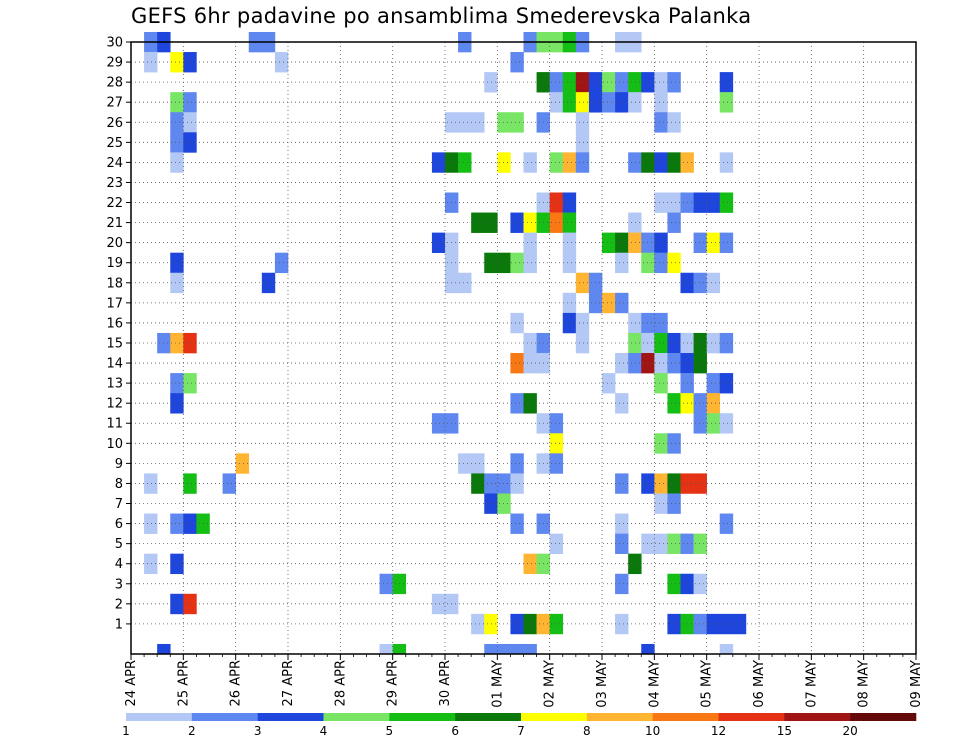 Image resolution: width=960 pixels, height=742 pixels. What do you see at coordinates (654, 684) in the screenshot?
I see `x-tick-label: 04 MAY` at bounding box center [654, 684].